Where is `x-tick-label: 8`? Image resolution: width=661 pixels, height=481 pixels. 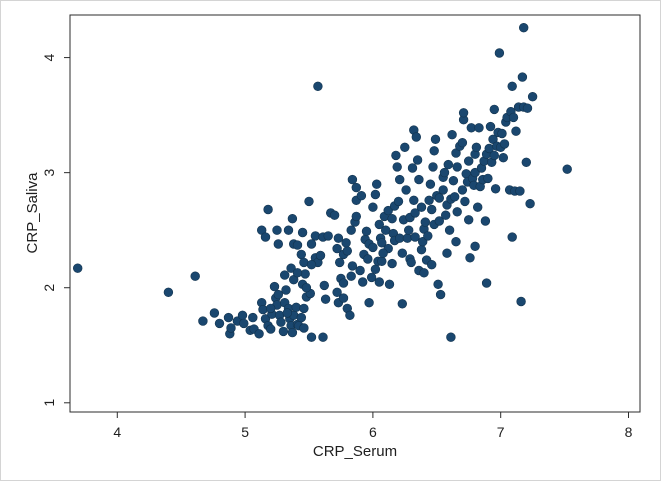
x-tick-label: 8 is located at coordinates (629, 432).